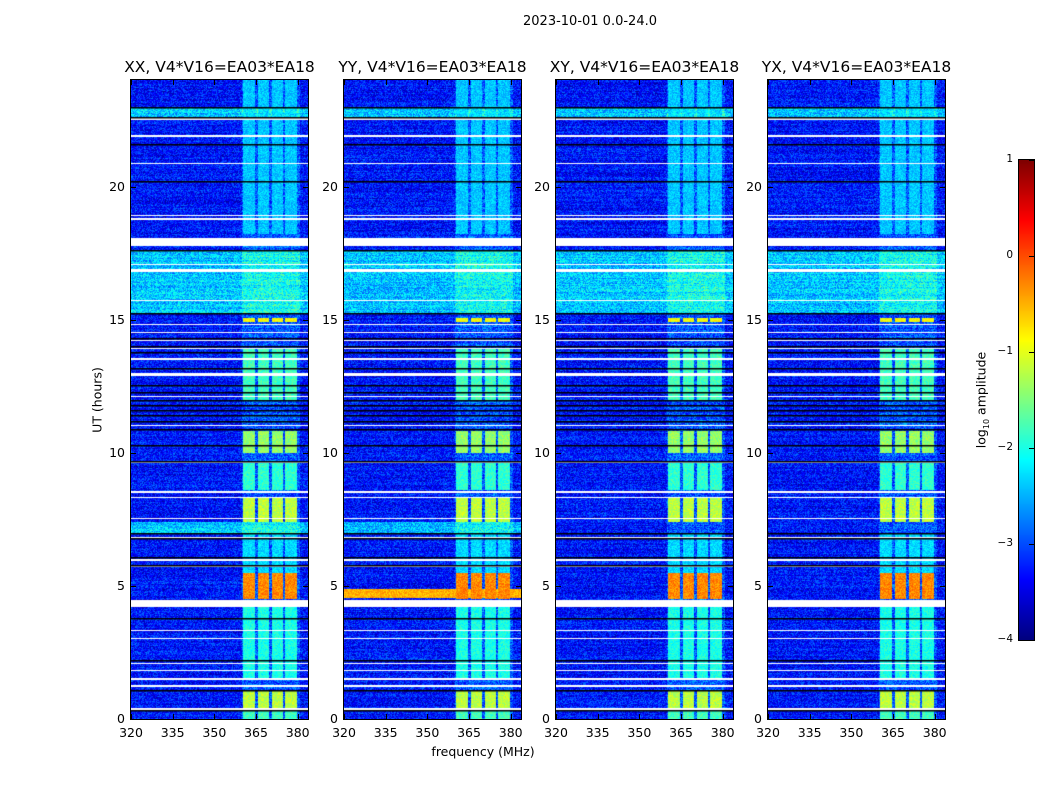  I want to click on colorbar-tick-label: −4, so click(1005, 639).